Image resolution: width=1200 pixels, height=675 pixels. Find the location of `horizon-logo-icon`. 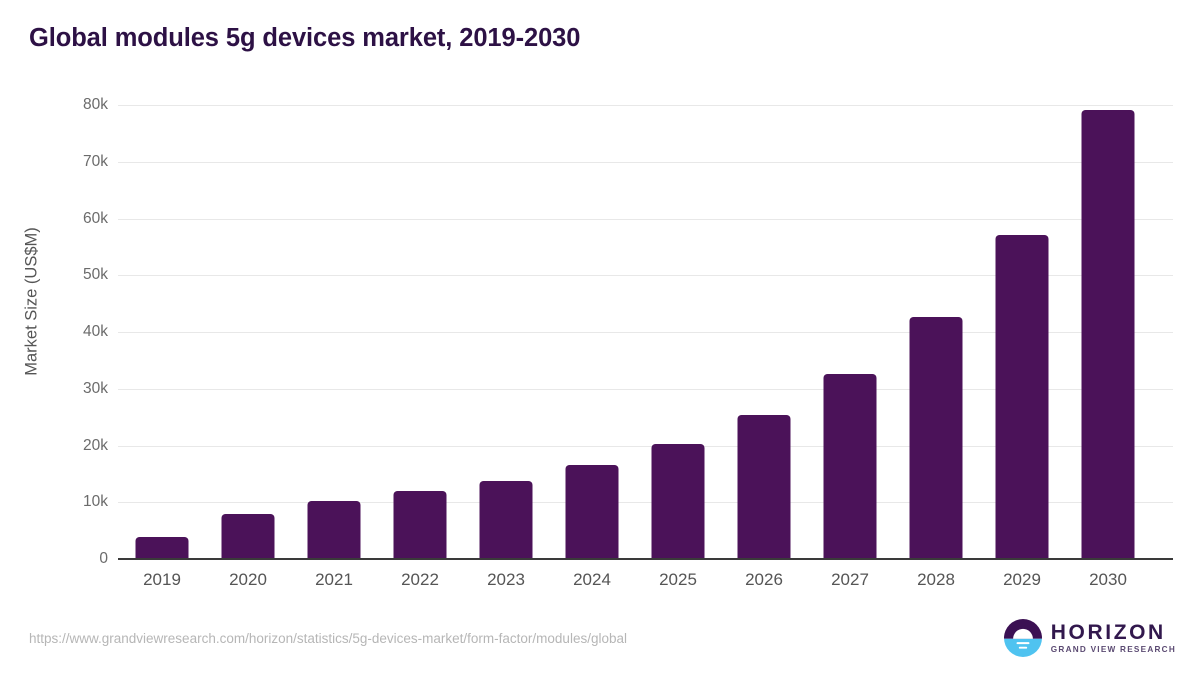

horizon-logo-icon is located at coordinates (1022, 638).